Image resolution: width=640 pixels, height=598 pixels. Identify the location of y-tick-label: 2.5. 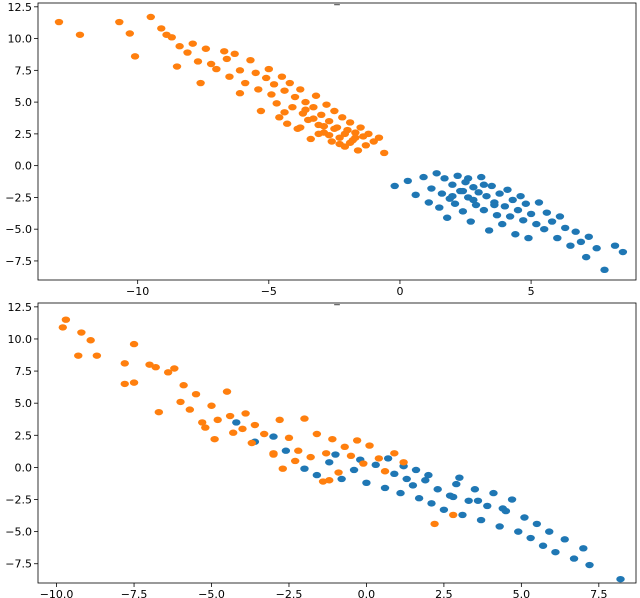
(24, 435).